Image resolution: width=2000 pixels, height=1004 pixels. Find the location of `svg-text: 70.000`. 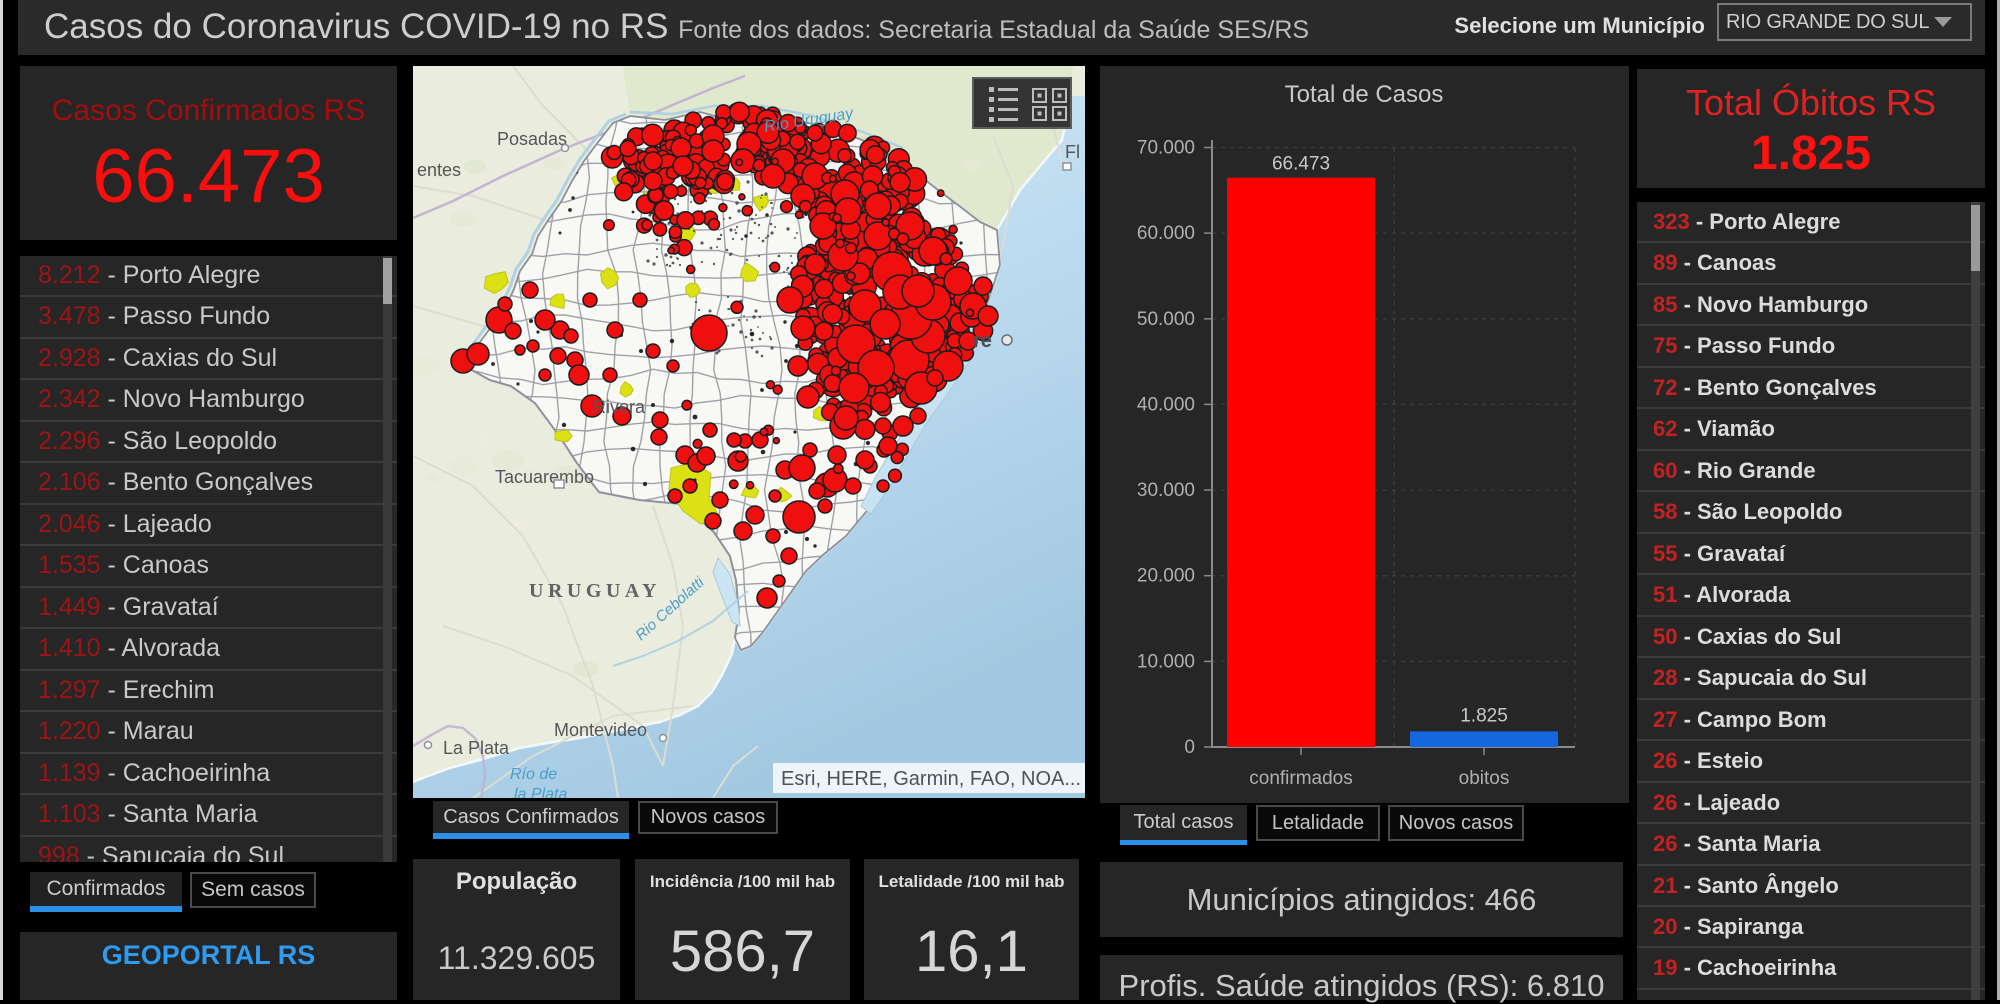

svg-text: 70.000 is located at coordinates (1166, 148).